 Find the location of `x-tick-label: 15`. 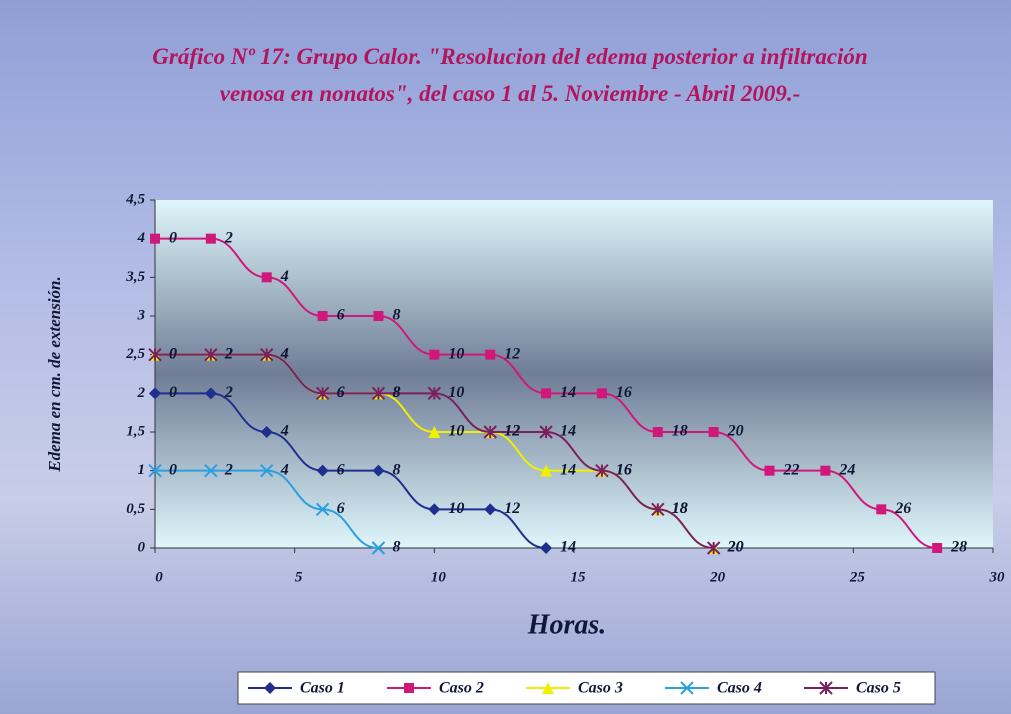

x-tick-label: 15 is located at coordinates (579, 577).